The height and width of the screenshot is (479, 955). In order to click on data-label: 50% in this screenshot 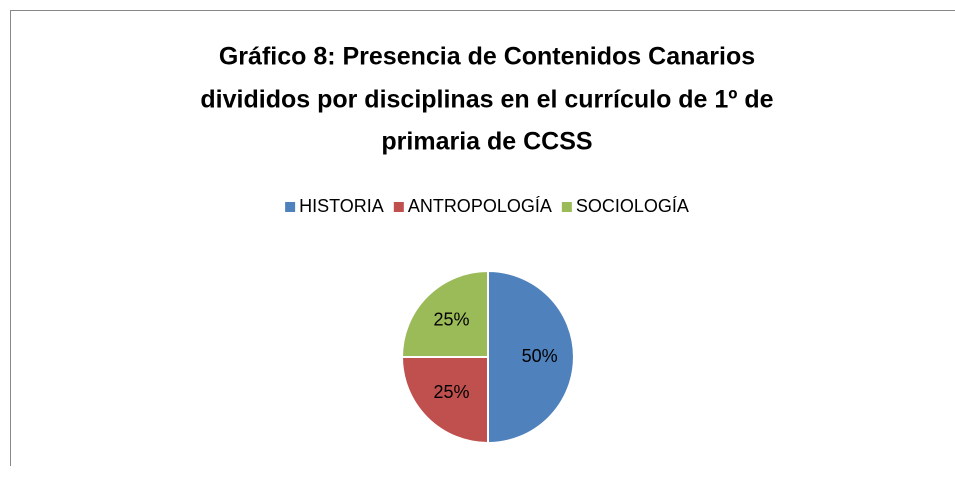, I will do `click(540, 356)`.